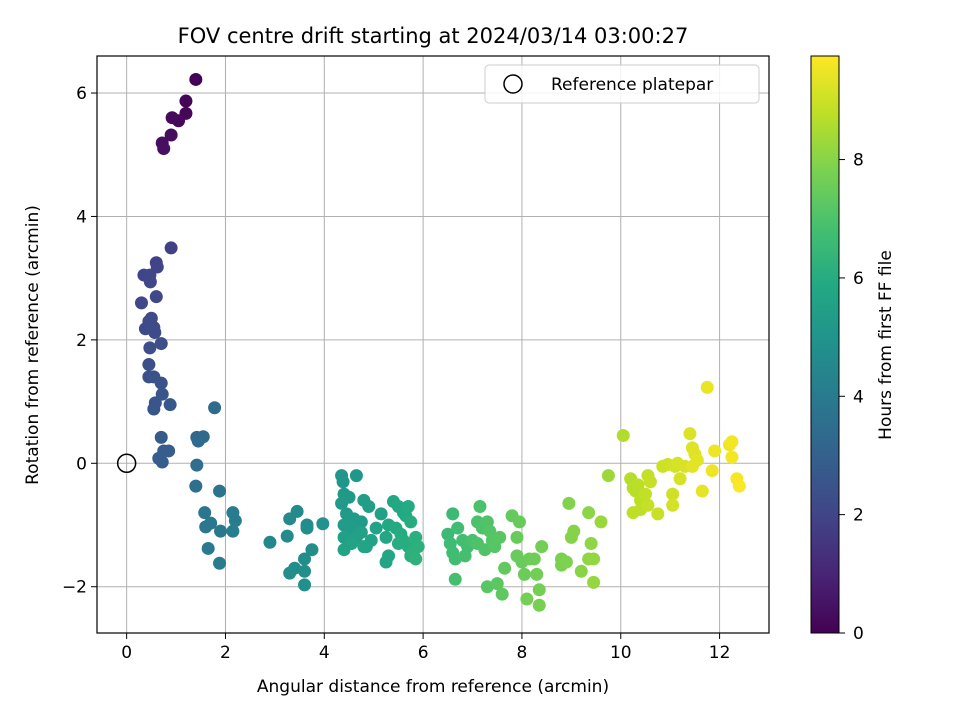 The height and width of the screenshot is (724, 960). Describe the element at coordinates (81, 94) in the screenshot. I see `y-tick-label: 6` at that location.